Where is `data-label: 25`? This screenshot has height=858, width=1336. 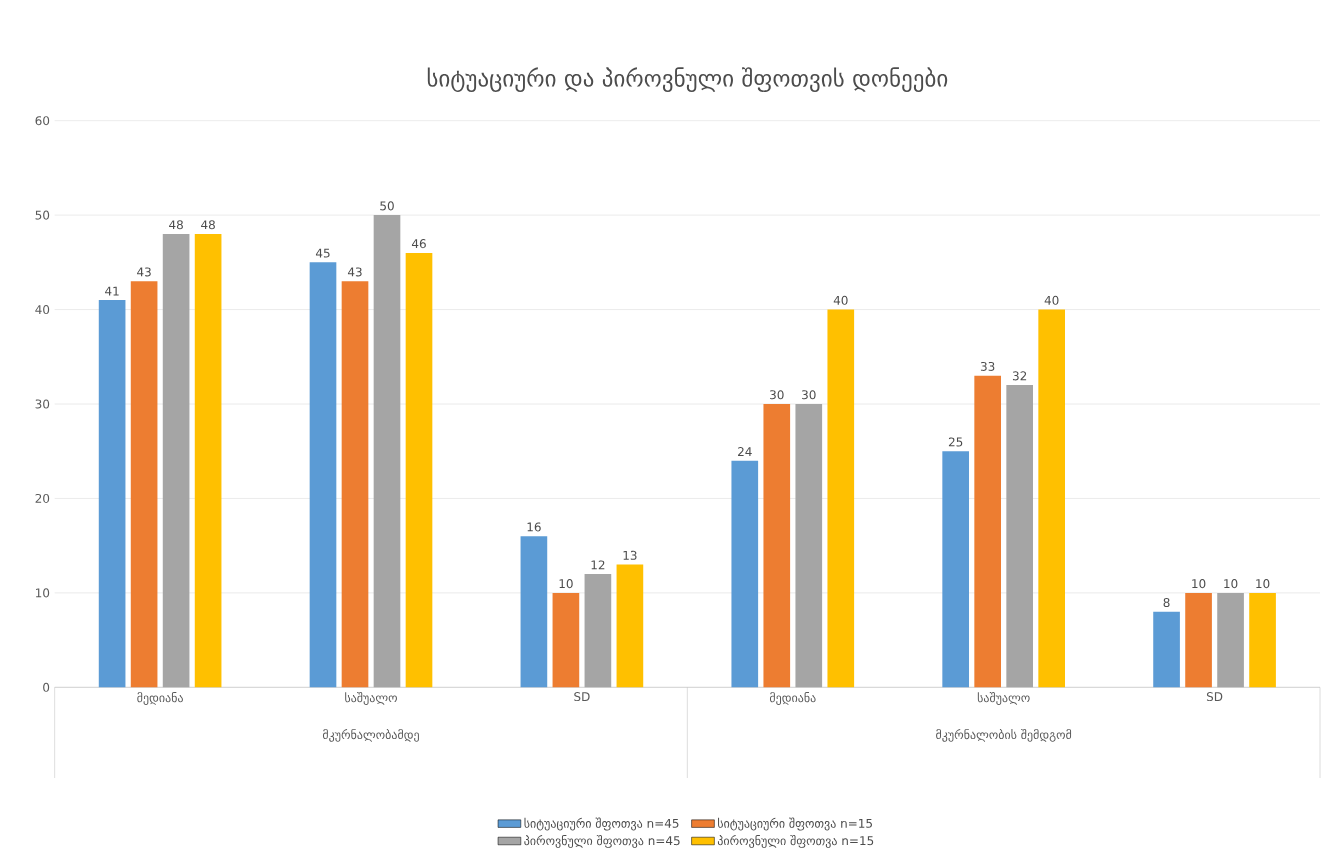
data-label: 25 is located at coordinates (955, 442).